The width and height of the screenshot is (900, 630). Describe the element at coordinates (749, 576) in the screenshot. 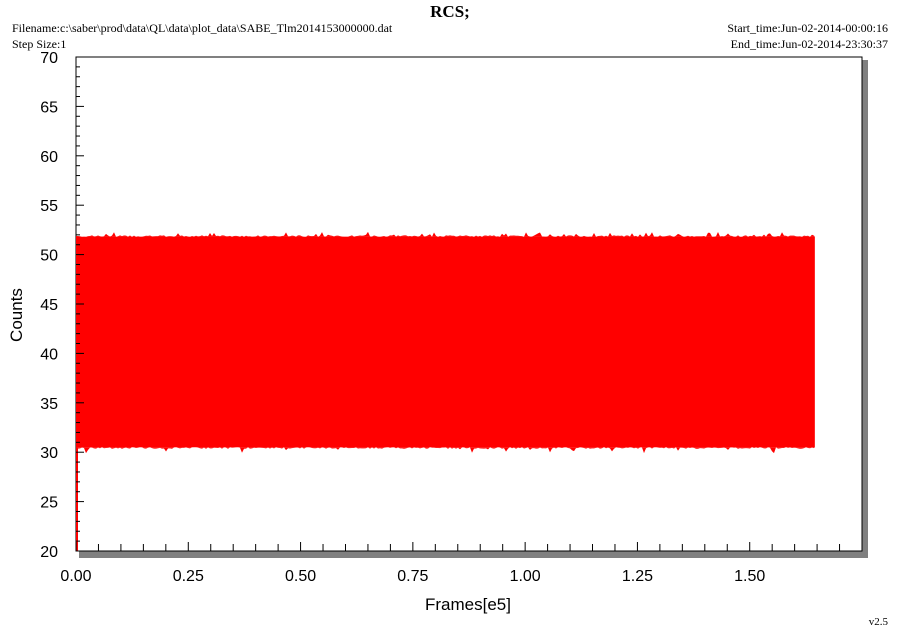

I see `x-tick-label: 1.50` at that location.